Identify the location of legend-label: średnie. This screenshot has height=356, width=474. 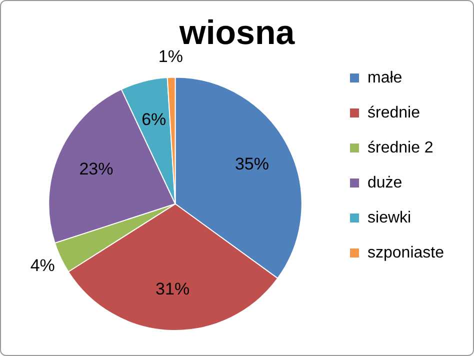
(394, 113).